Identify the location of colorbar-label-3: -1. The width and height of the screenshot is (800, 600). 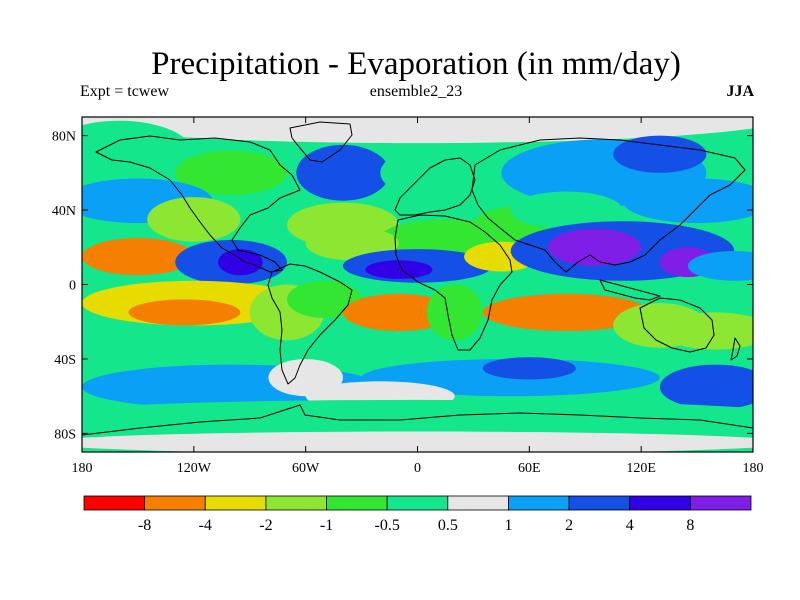
(326, 525).